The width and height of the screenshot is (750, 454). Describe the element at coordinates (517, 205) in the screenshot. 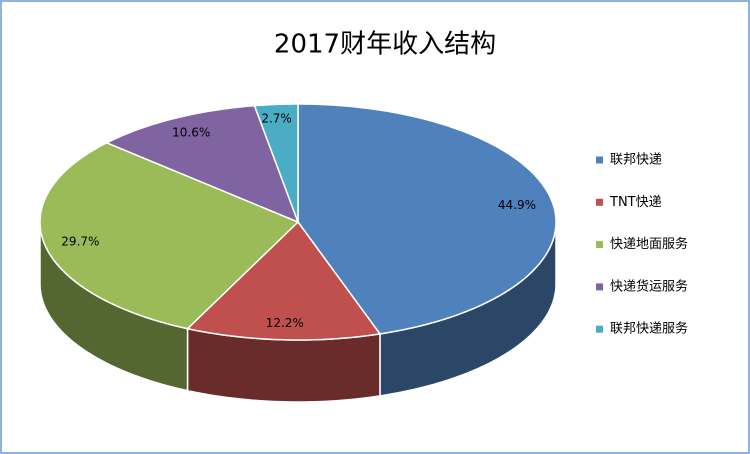

I see `data-label: 44.9%` at that location.